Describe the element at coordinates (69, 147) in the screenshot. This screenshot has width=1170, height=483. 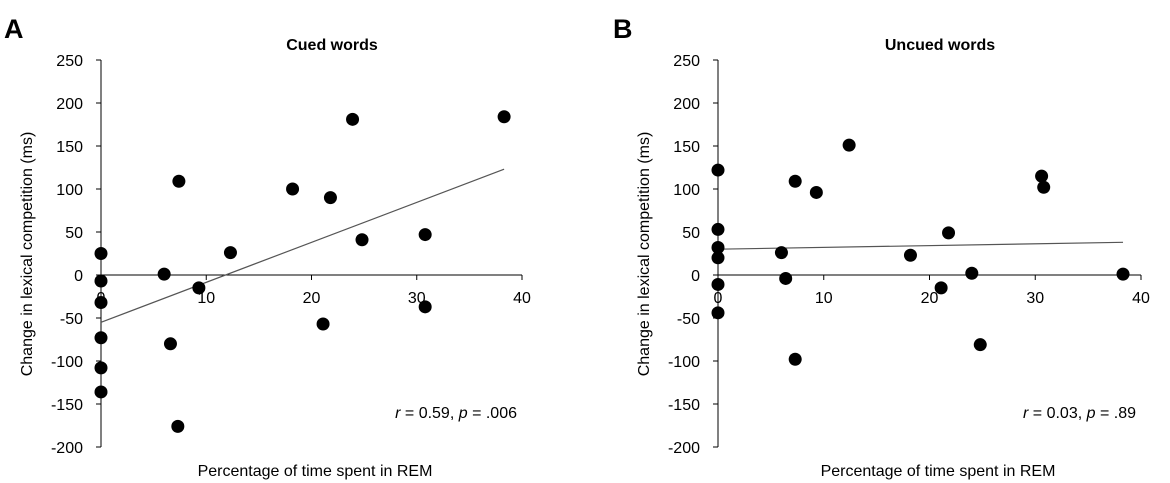
I see `panel-a-y-tick-label: 150` at that location.